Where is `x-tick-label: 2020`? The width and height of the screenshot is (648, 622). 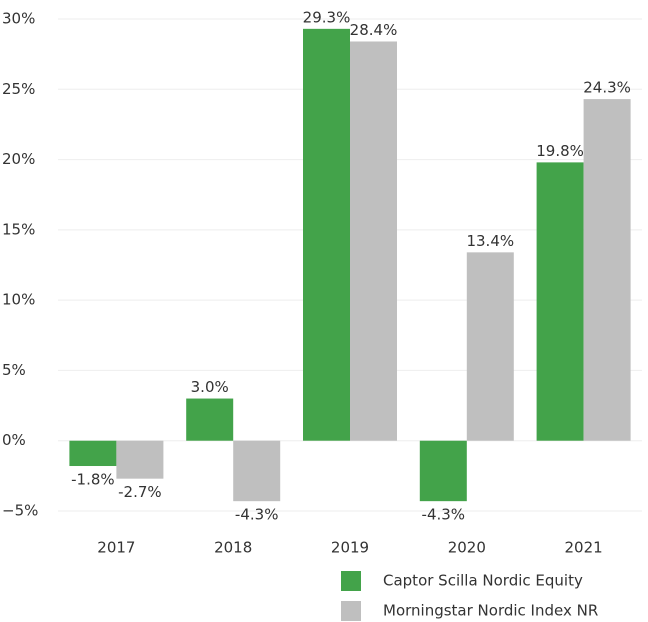 x-tick-label: 2020 is located at coordinates (467, 548).